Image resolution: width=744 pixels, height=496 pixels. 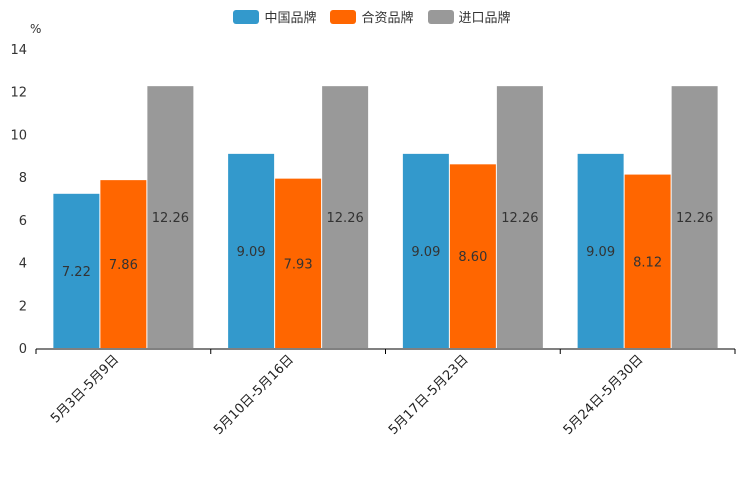 I want to click on legend-item-jv-brand: 合资品牌, so click(x=372, y=16).